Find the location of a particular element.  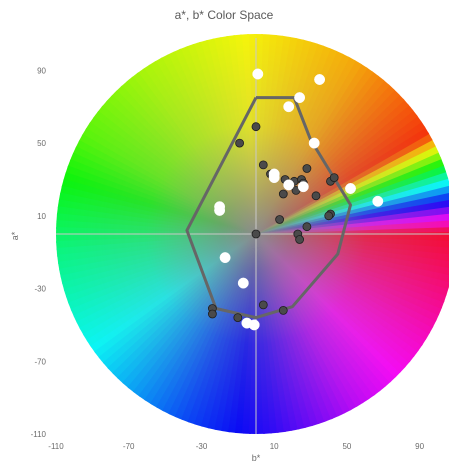

x-tick-label: -70 is located at coordinates (129, 446).